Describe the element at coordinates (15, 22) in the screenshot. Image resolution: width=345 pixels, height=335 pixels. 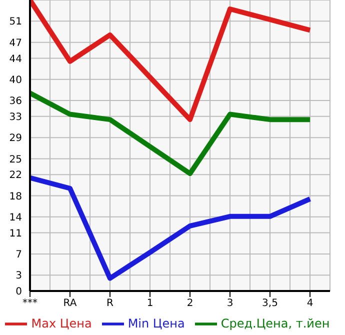
I see `y-tick-label: 51` at that location.